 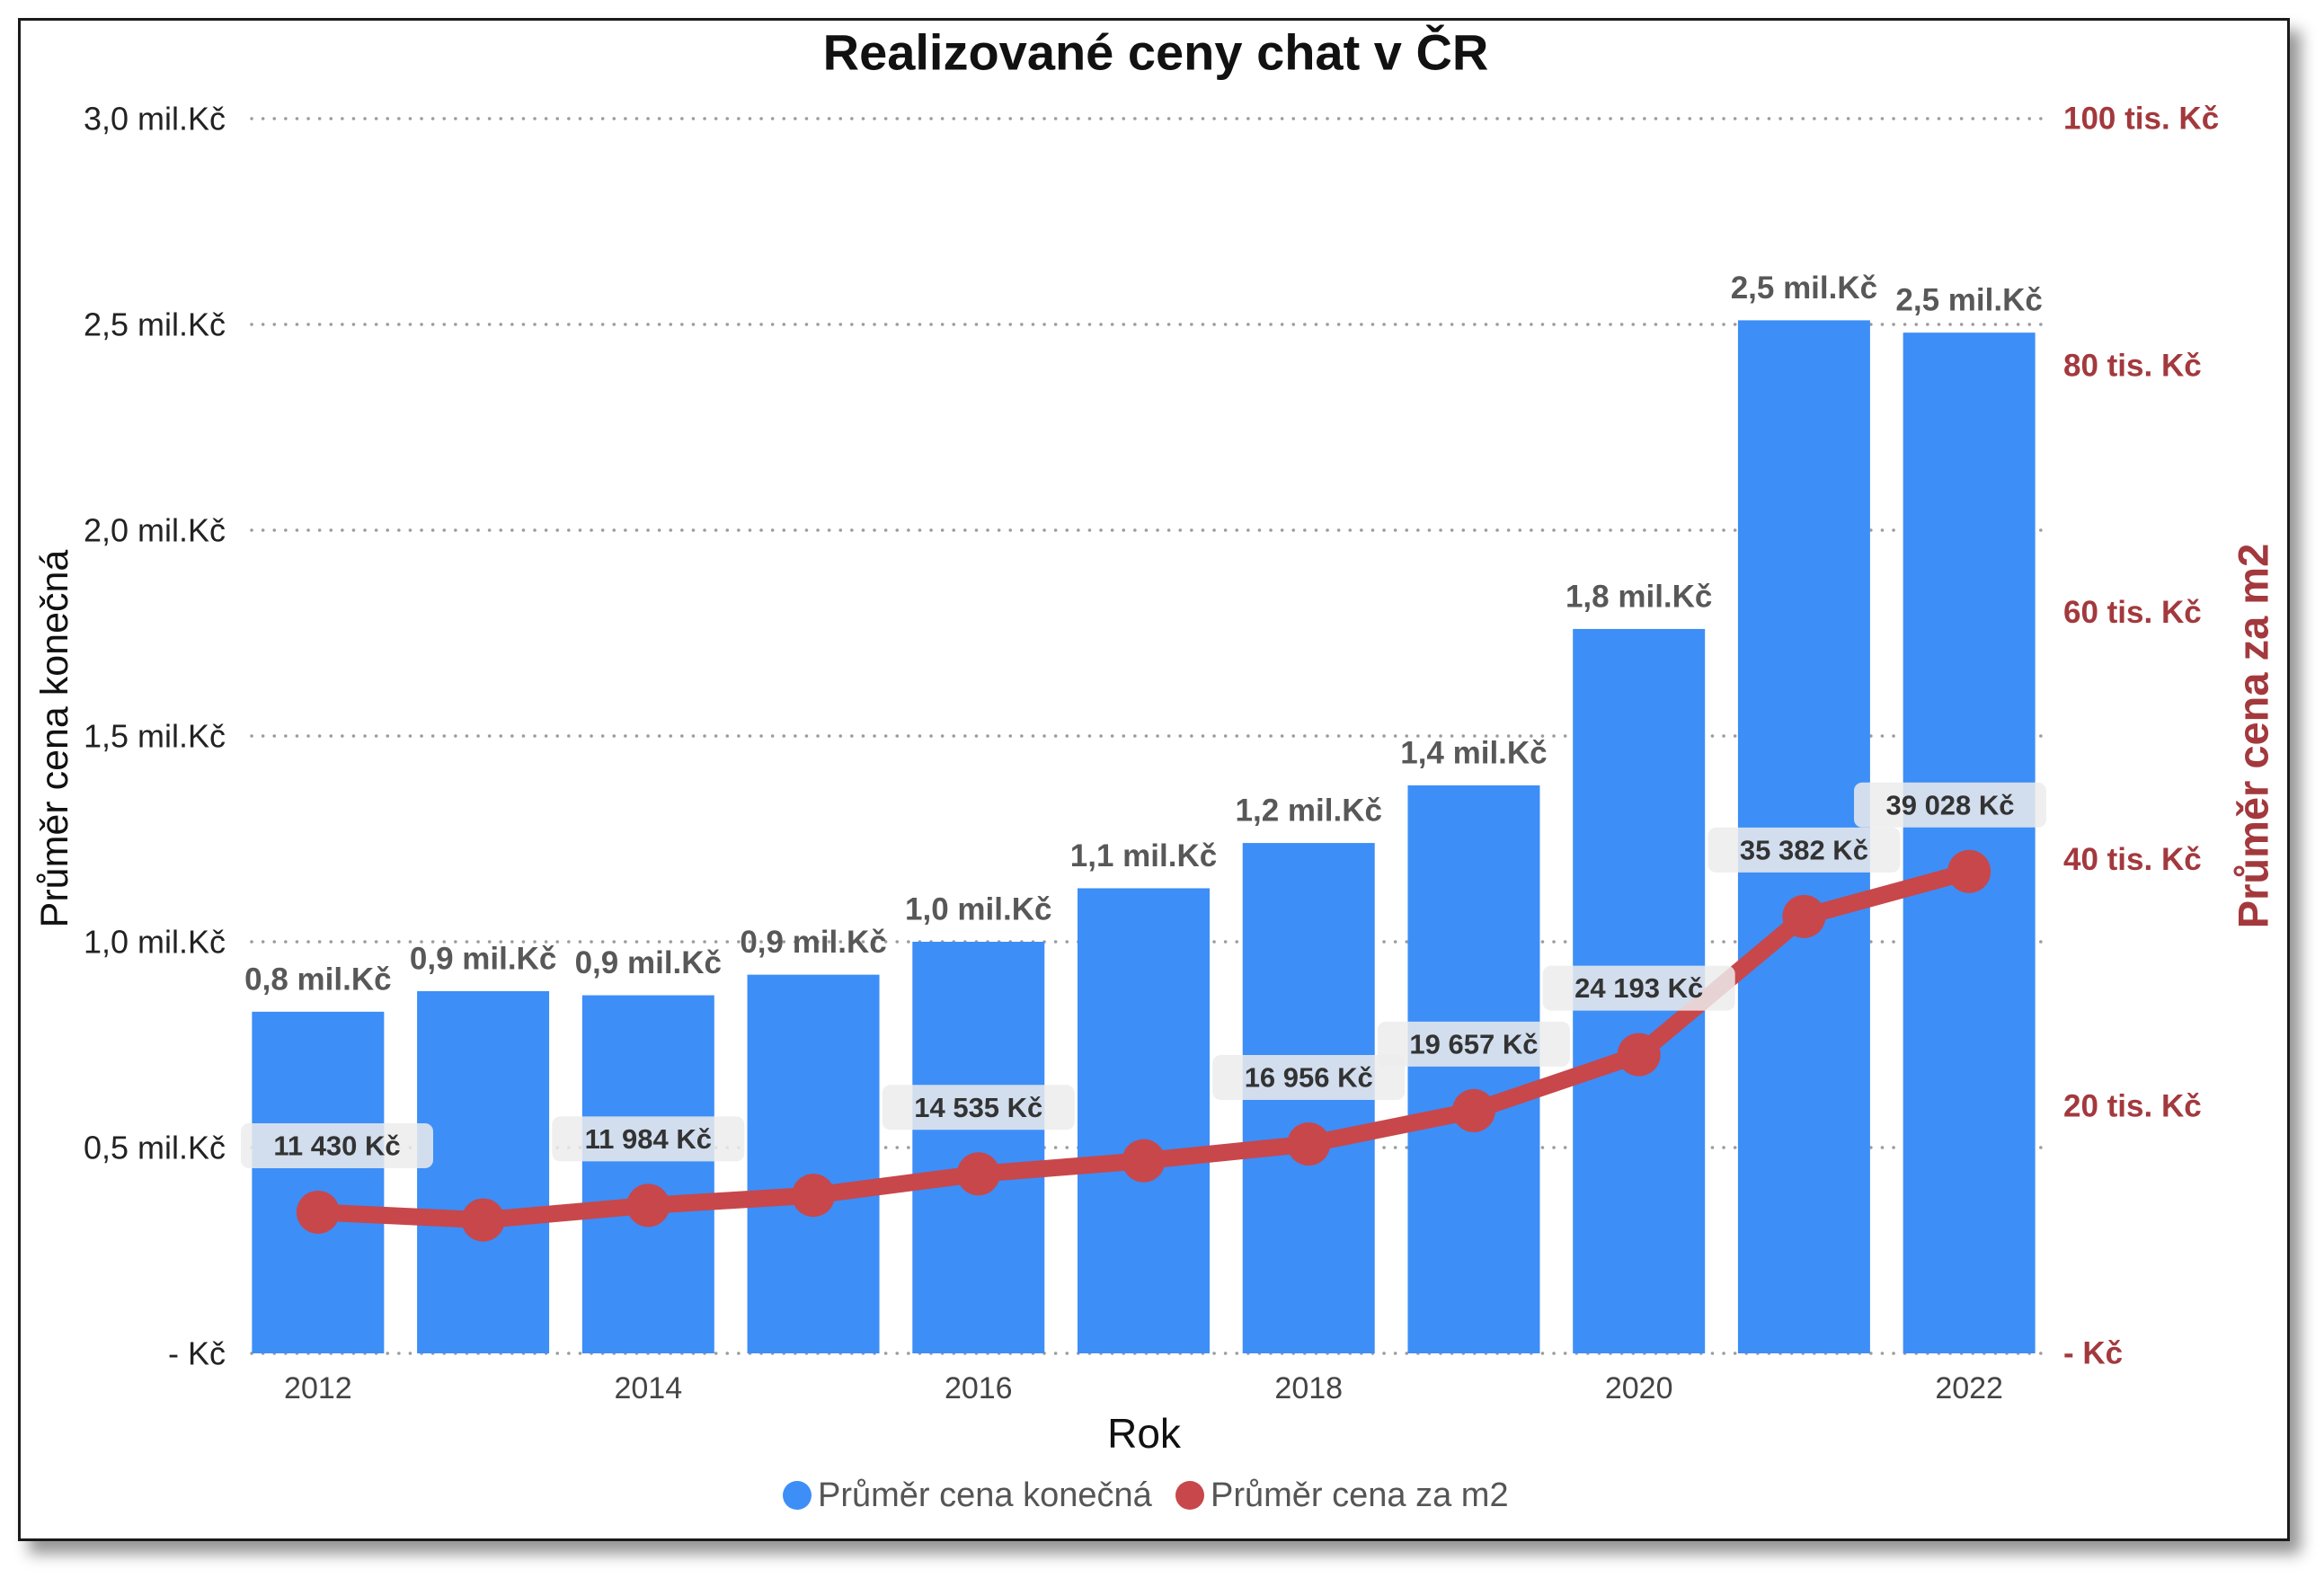 I want to click on y-right-tick-label: 80 tis. Kč, so click(x=2132, y=366).